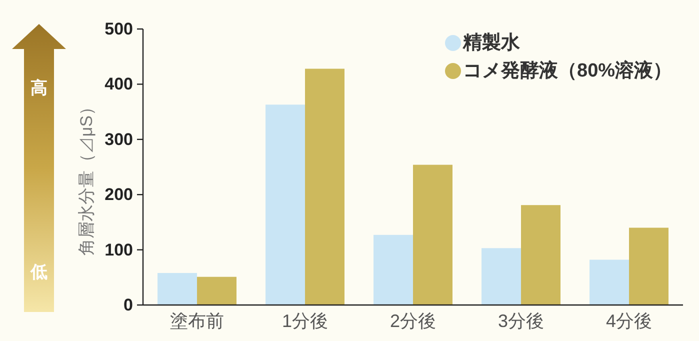 The width and height of the screenshot is (699, 341). I want to click on x-tick-label: 1分後, so click(305, 321).